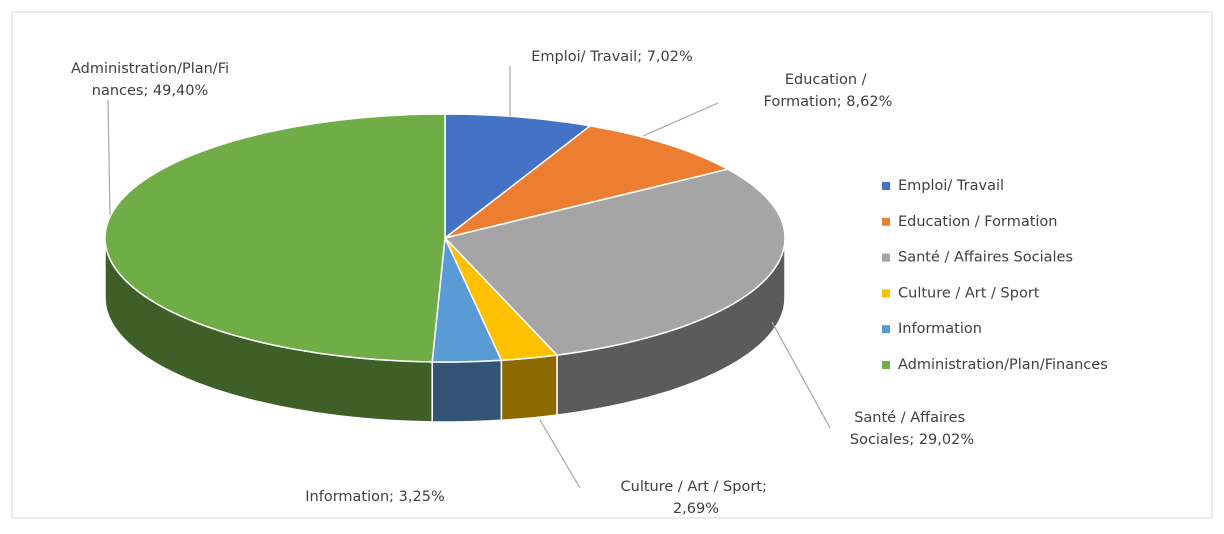 Image resolution: width=1224 pixels, height=534 pixels. I want to click on legend-label: Administration/Plan/Finances, so click(1003, 365).